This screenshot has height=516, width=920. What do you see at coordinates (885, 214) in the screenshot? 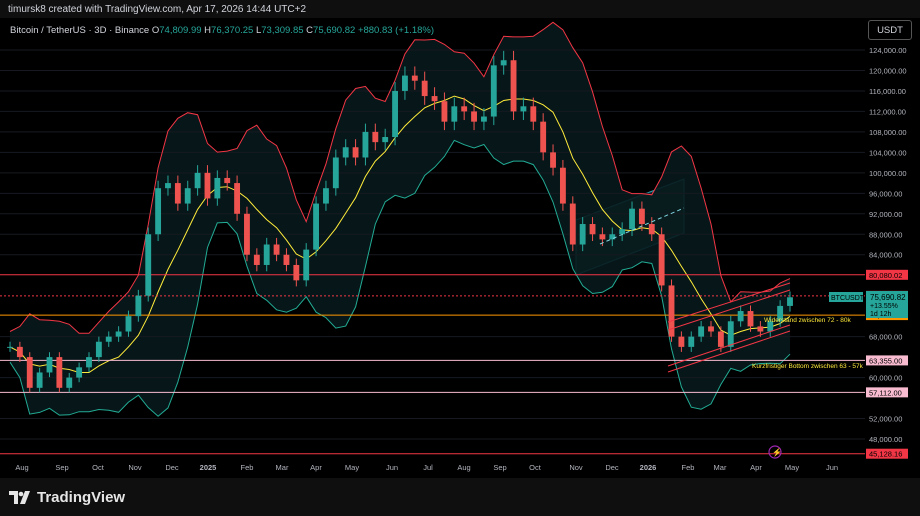
I see `price-axis-tick: 92,000.00` at bounding box center [885, 214].